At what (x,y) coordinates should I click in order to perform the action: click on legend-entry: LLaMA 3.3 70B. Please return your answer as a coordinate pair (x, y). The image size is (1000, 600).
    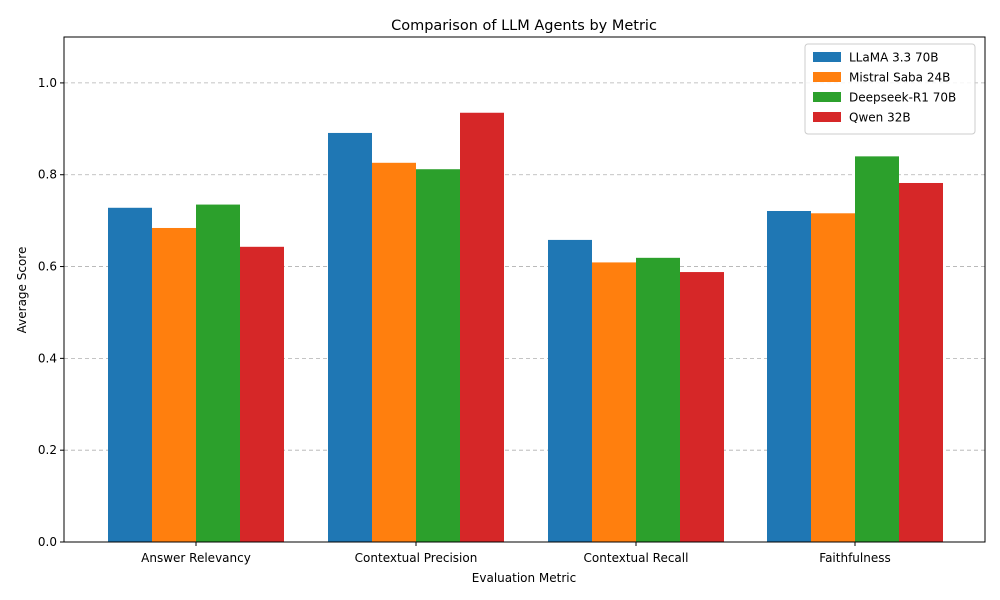
    Looking at the image, I should click on (894, 58).